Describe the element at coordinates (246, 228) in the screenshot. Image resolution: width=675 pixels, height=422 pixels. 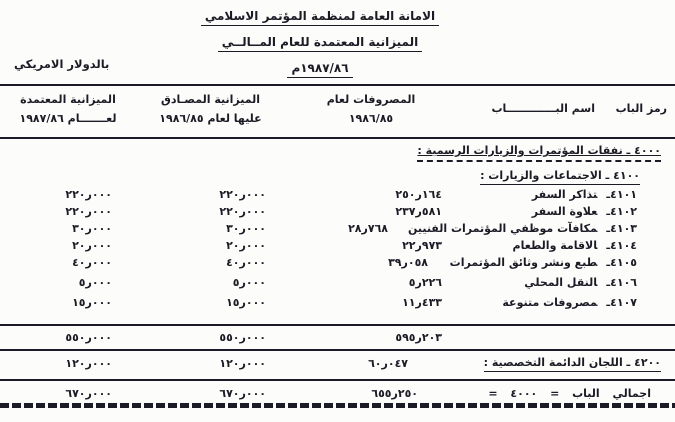
I see `row-4103-approved: ٣٠ر٠٠٠` at that location.